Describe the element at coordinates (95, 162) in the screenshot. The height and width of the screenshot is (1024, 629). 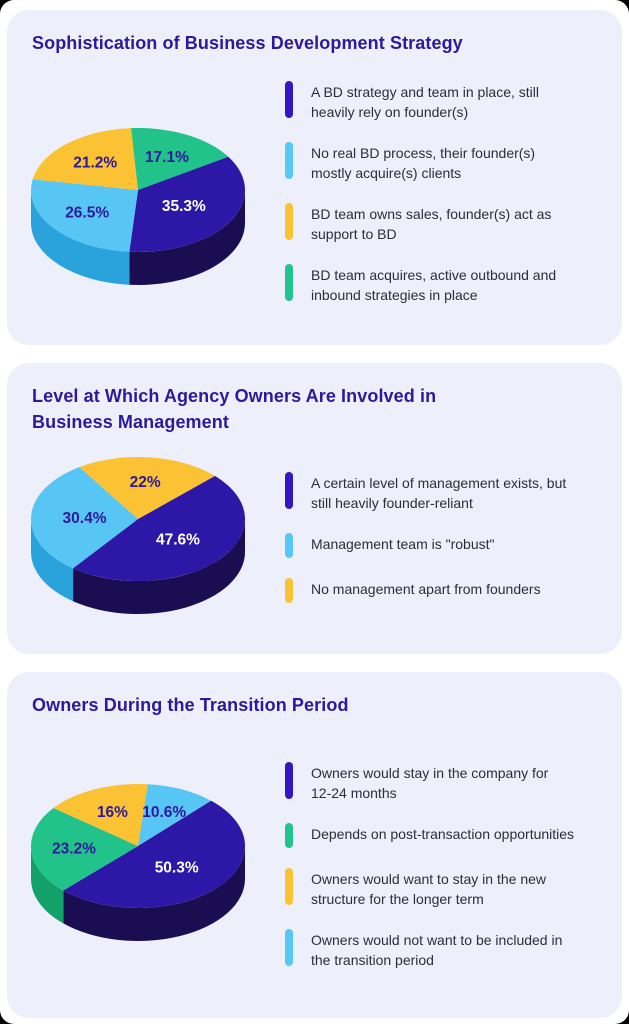
I see `pie-percent-label: 21.2%` at that location.